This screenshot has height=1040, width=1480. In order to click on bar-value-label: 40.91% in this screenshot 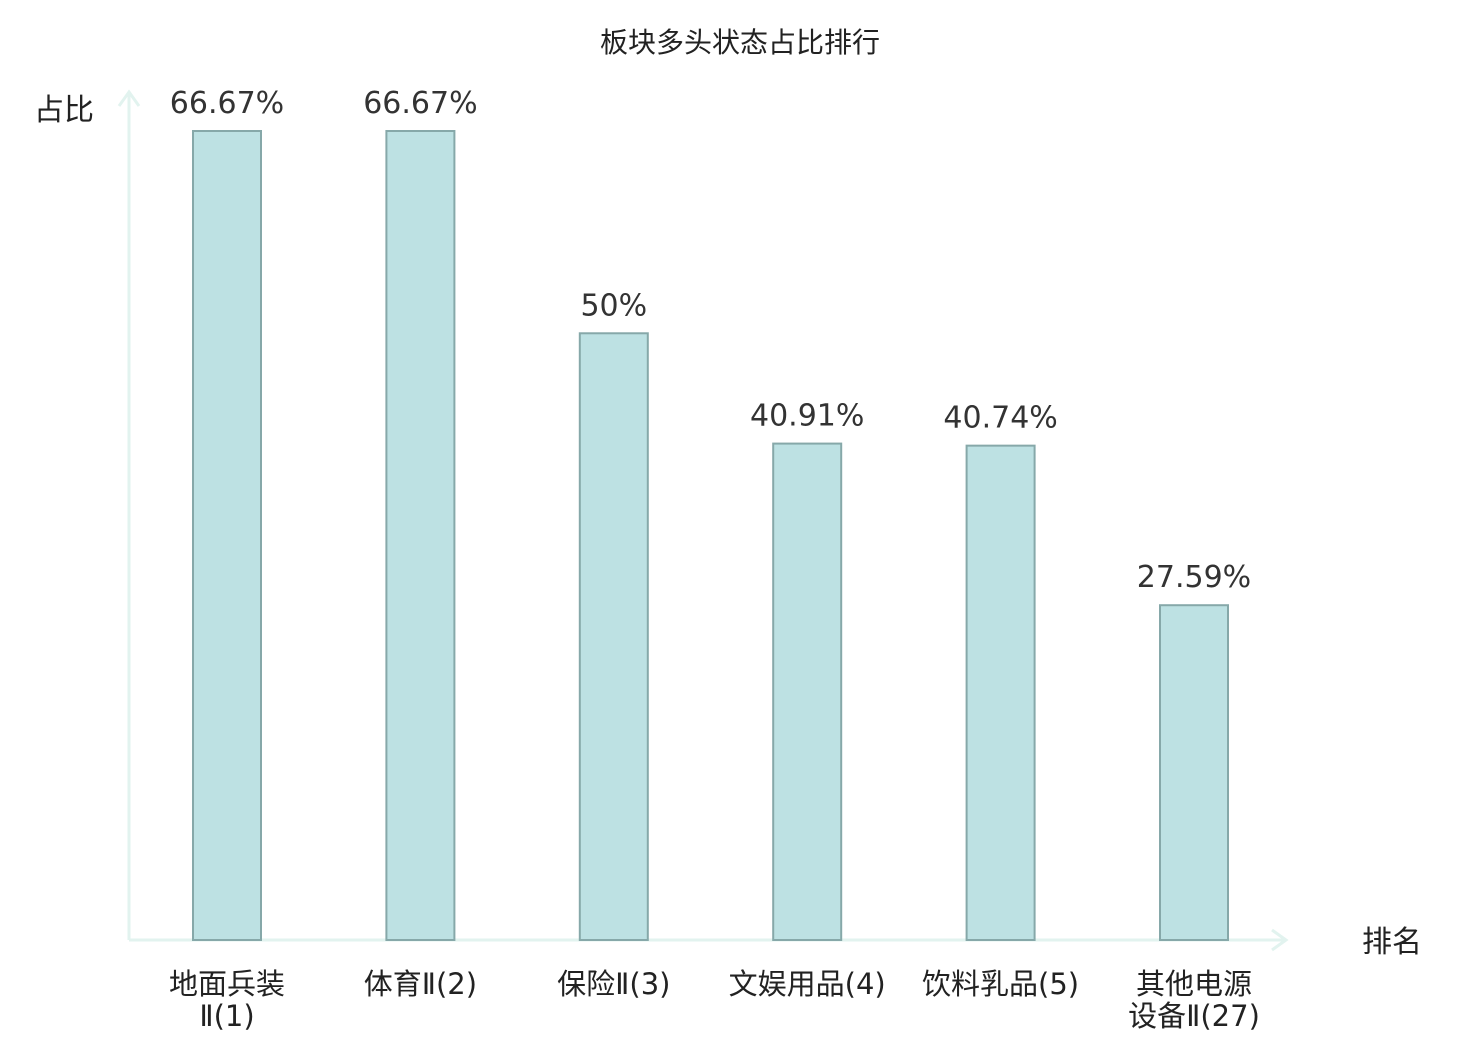, I will do `click(807, 416)`.